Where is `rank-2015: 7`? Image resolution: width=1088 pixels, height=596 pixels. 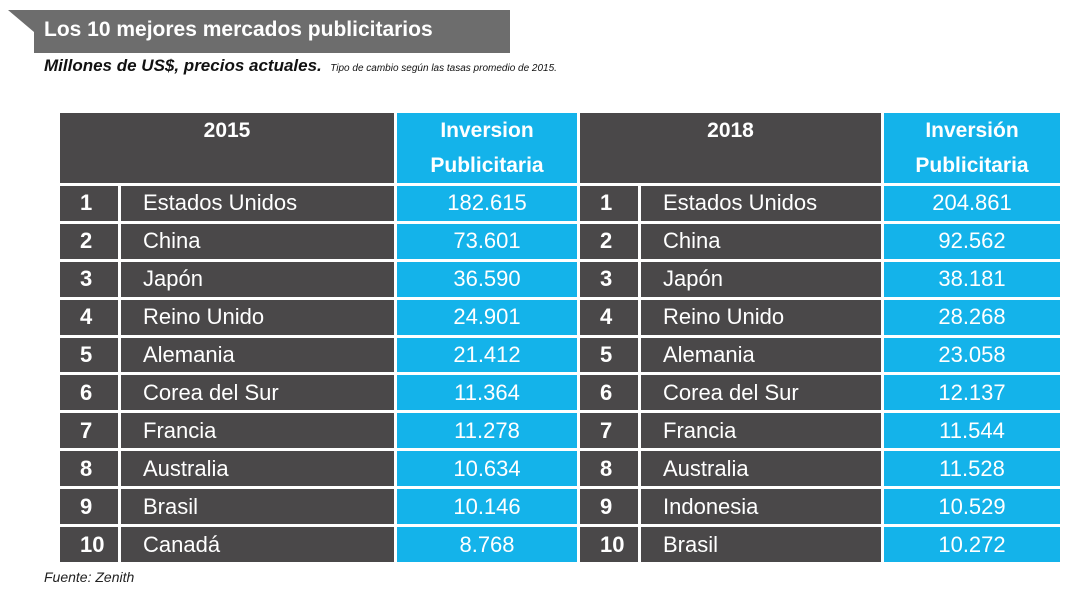 rank-2015: 7 is located at coordinates (89, 431).